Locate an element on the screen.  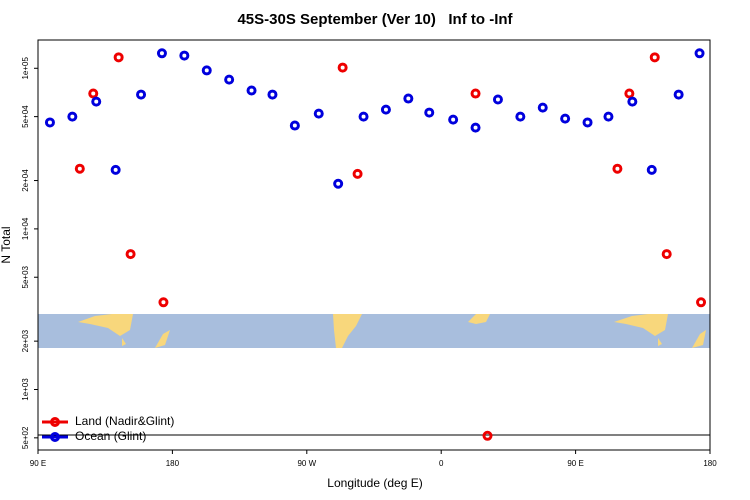
y-tick-label: 5e+03 is located at coordinates (25, 276).